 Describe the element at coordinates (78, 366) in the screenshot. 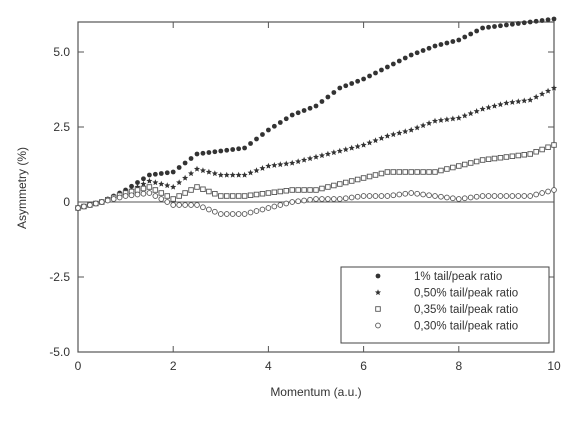

I see `x-tick-label: 0` at that location.